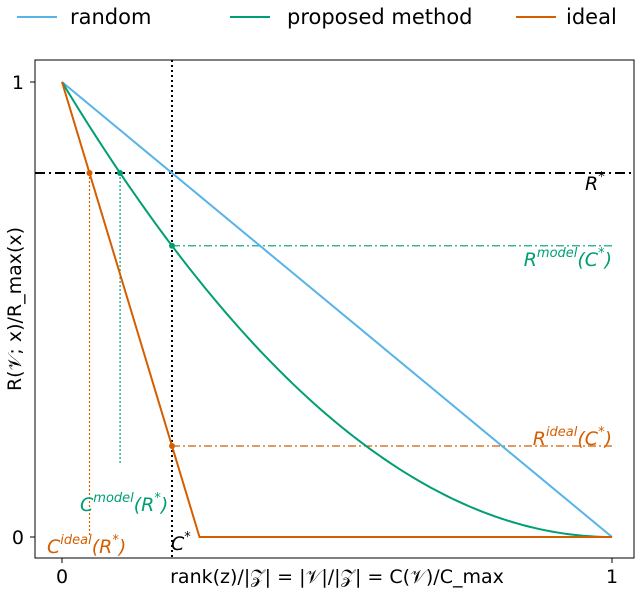 This screenshot has width=635, height=591. Describe the element at coordinates (120, 173) in the screenshot. I see `marker-model-r-star` at that location.